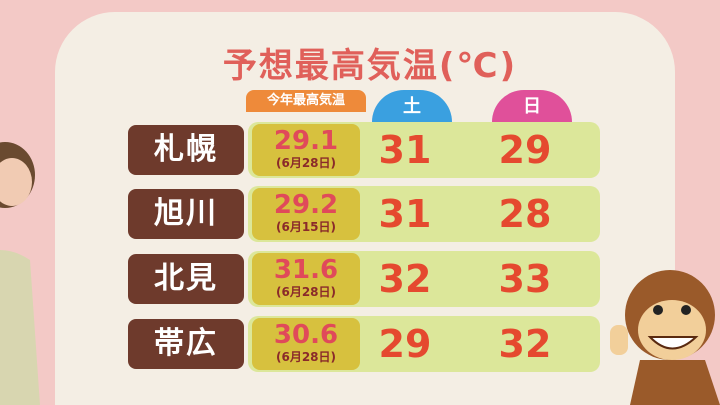  I want to click on page-title: 予想最高気温(℃), so click(370, 66).